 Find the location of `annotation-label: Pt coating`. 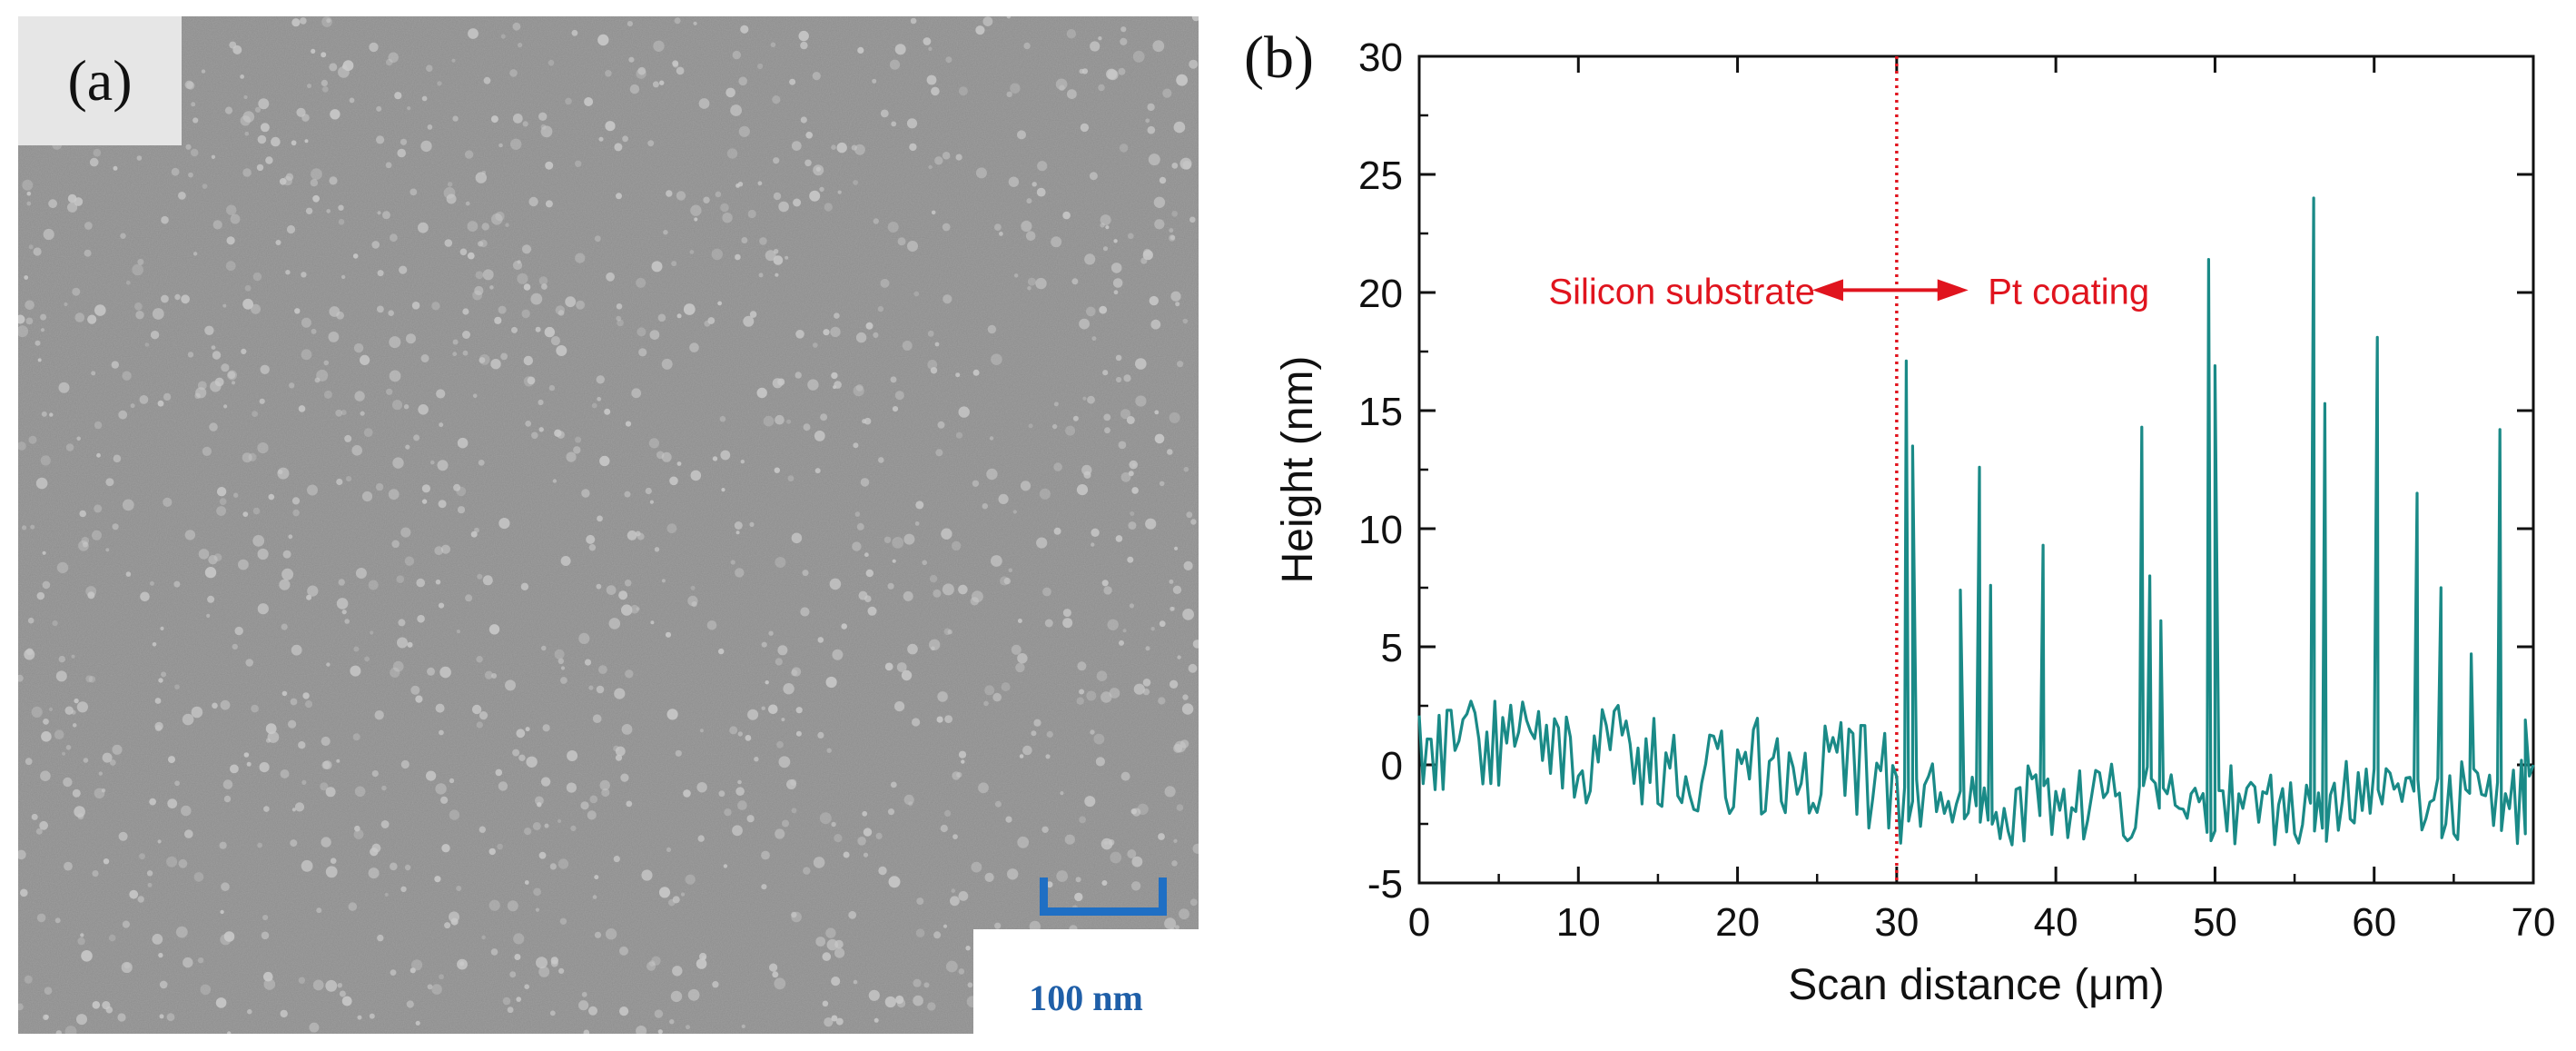

annotation-label: Pt coating is located at coordinates (2068, 292).